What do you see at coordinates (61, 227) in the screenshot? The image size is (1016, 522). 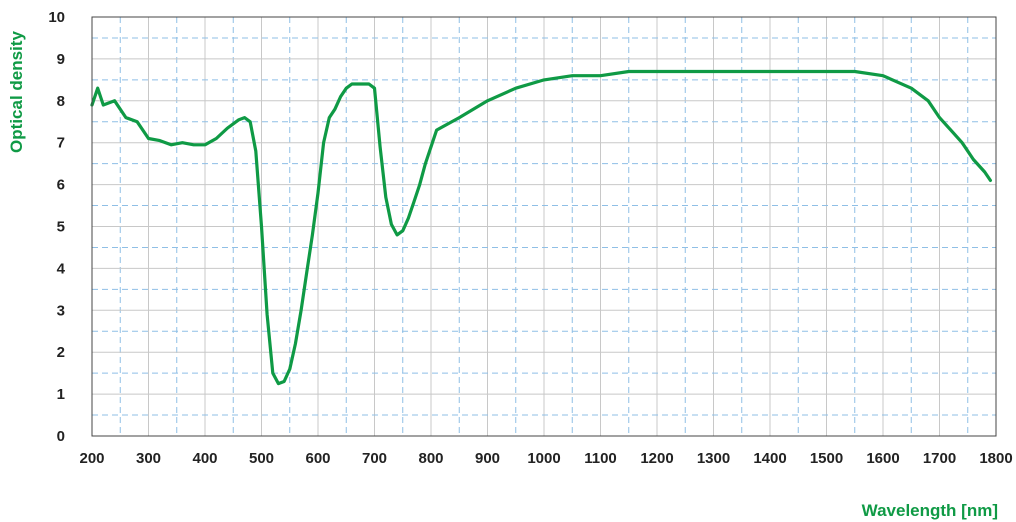 I see `y-tick-label: 5` at bounding box center [61, 227].